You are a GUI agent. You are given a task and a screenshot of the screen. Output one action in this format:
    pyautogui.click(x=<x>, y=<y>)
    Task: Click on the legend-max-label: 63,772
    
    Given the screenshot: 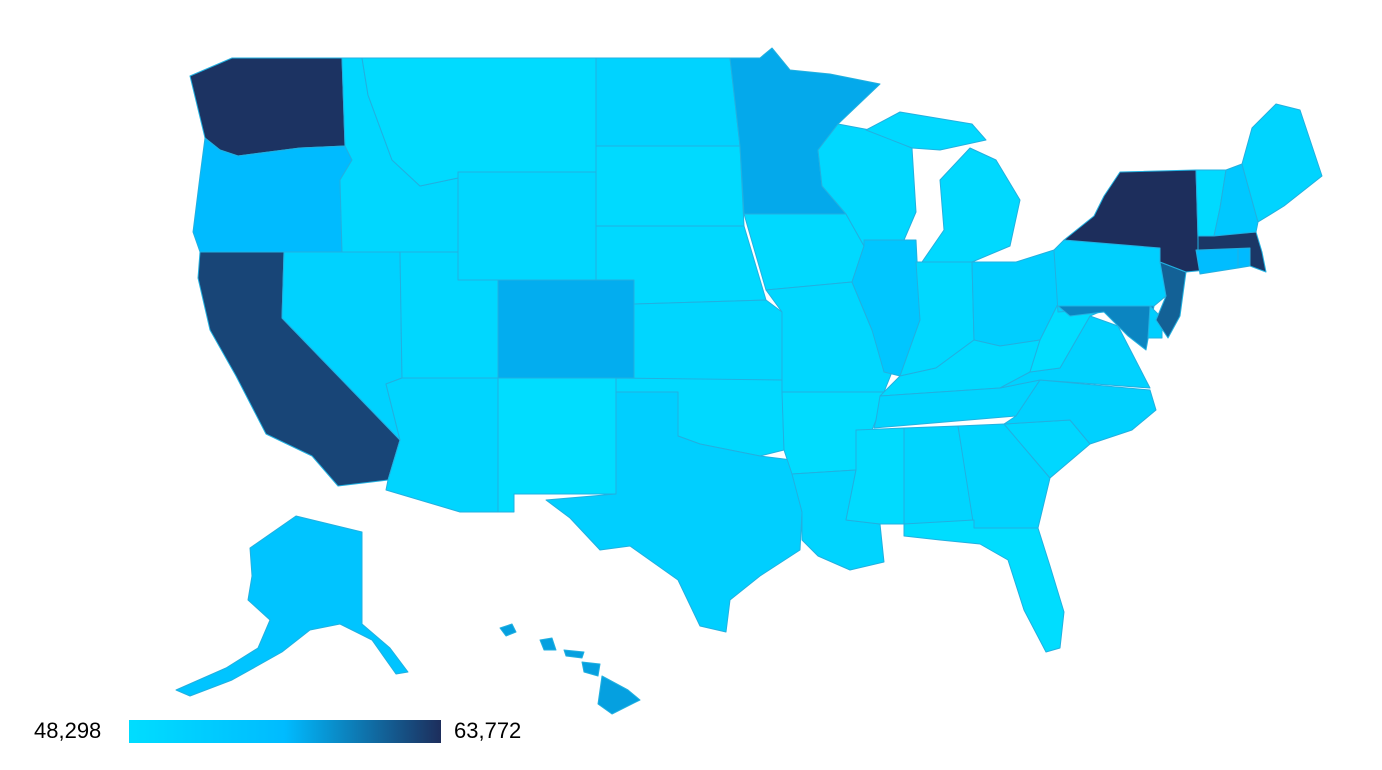 What is the action you would take?
    pyautogui.click(x=488, y=730)
    